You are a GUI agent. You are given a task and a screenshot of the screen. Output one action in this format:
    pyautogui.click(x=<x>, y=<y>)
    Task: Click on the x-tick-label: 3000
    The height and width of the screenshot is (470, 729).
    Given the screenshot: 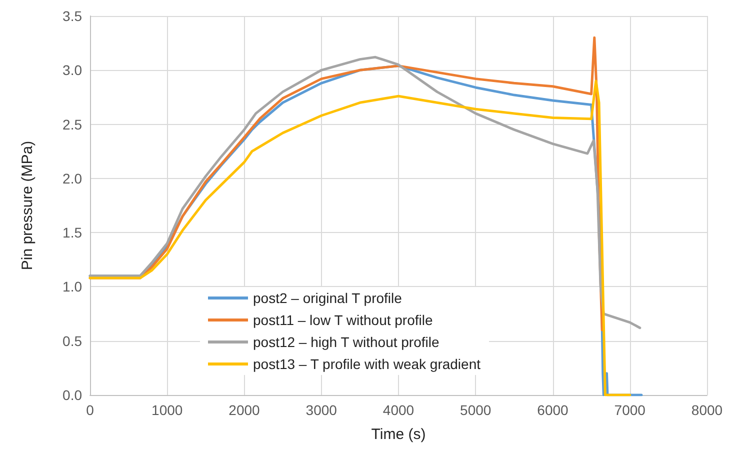 What is the action you would take?
    pyautogui.click(x=322, y=410)
    